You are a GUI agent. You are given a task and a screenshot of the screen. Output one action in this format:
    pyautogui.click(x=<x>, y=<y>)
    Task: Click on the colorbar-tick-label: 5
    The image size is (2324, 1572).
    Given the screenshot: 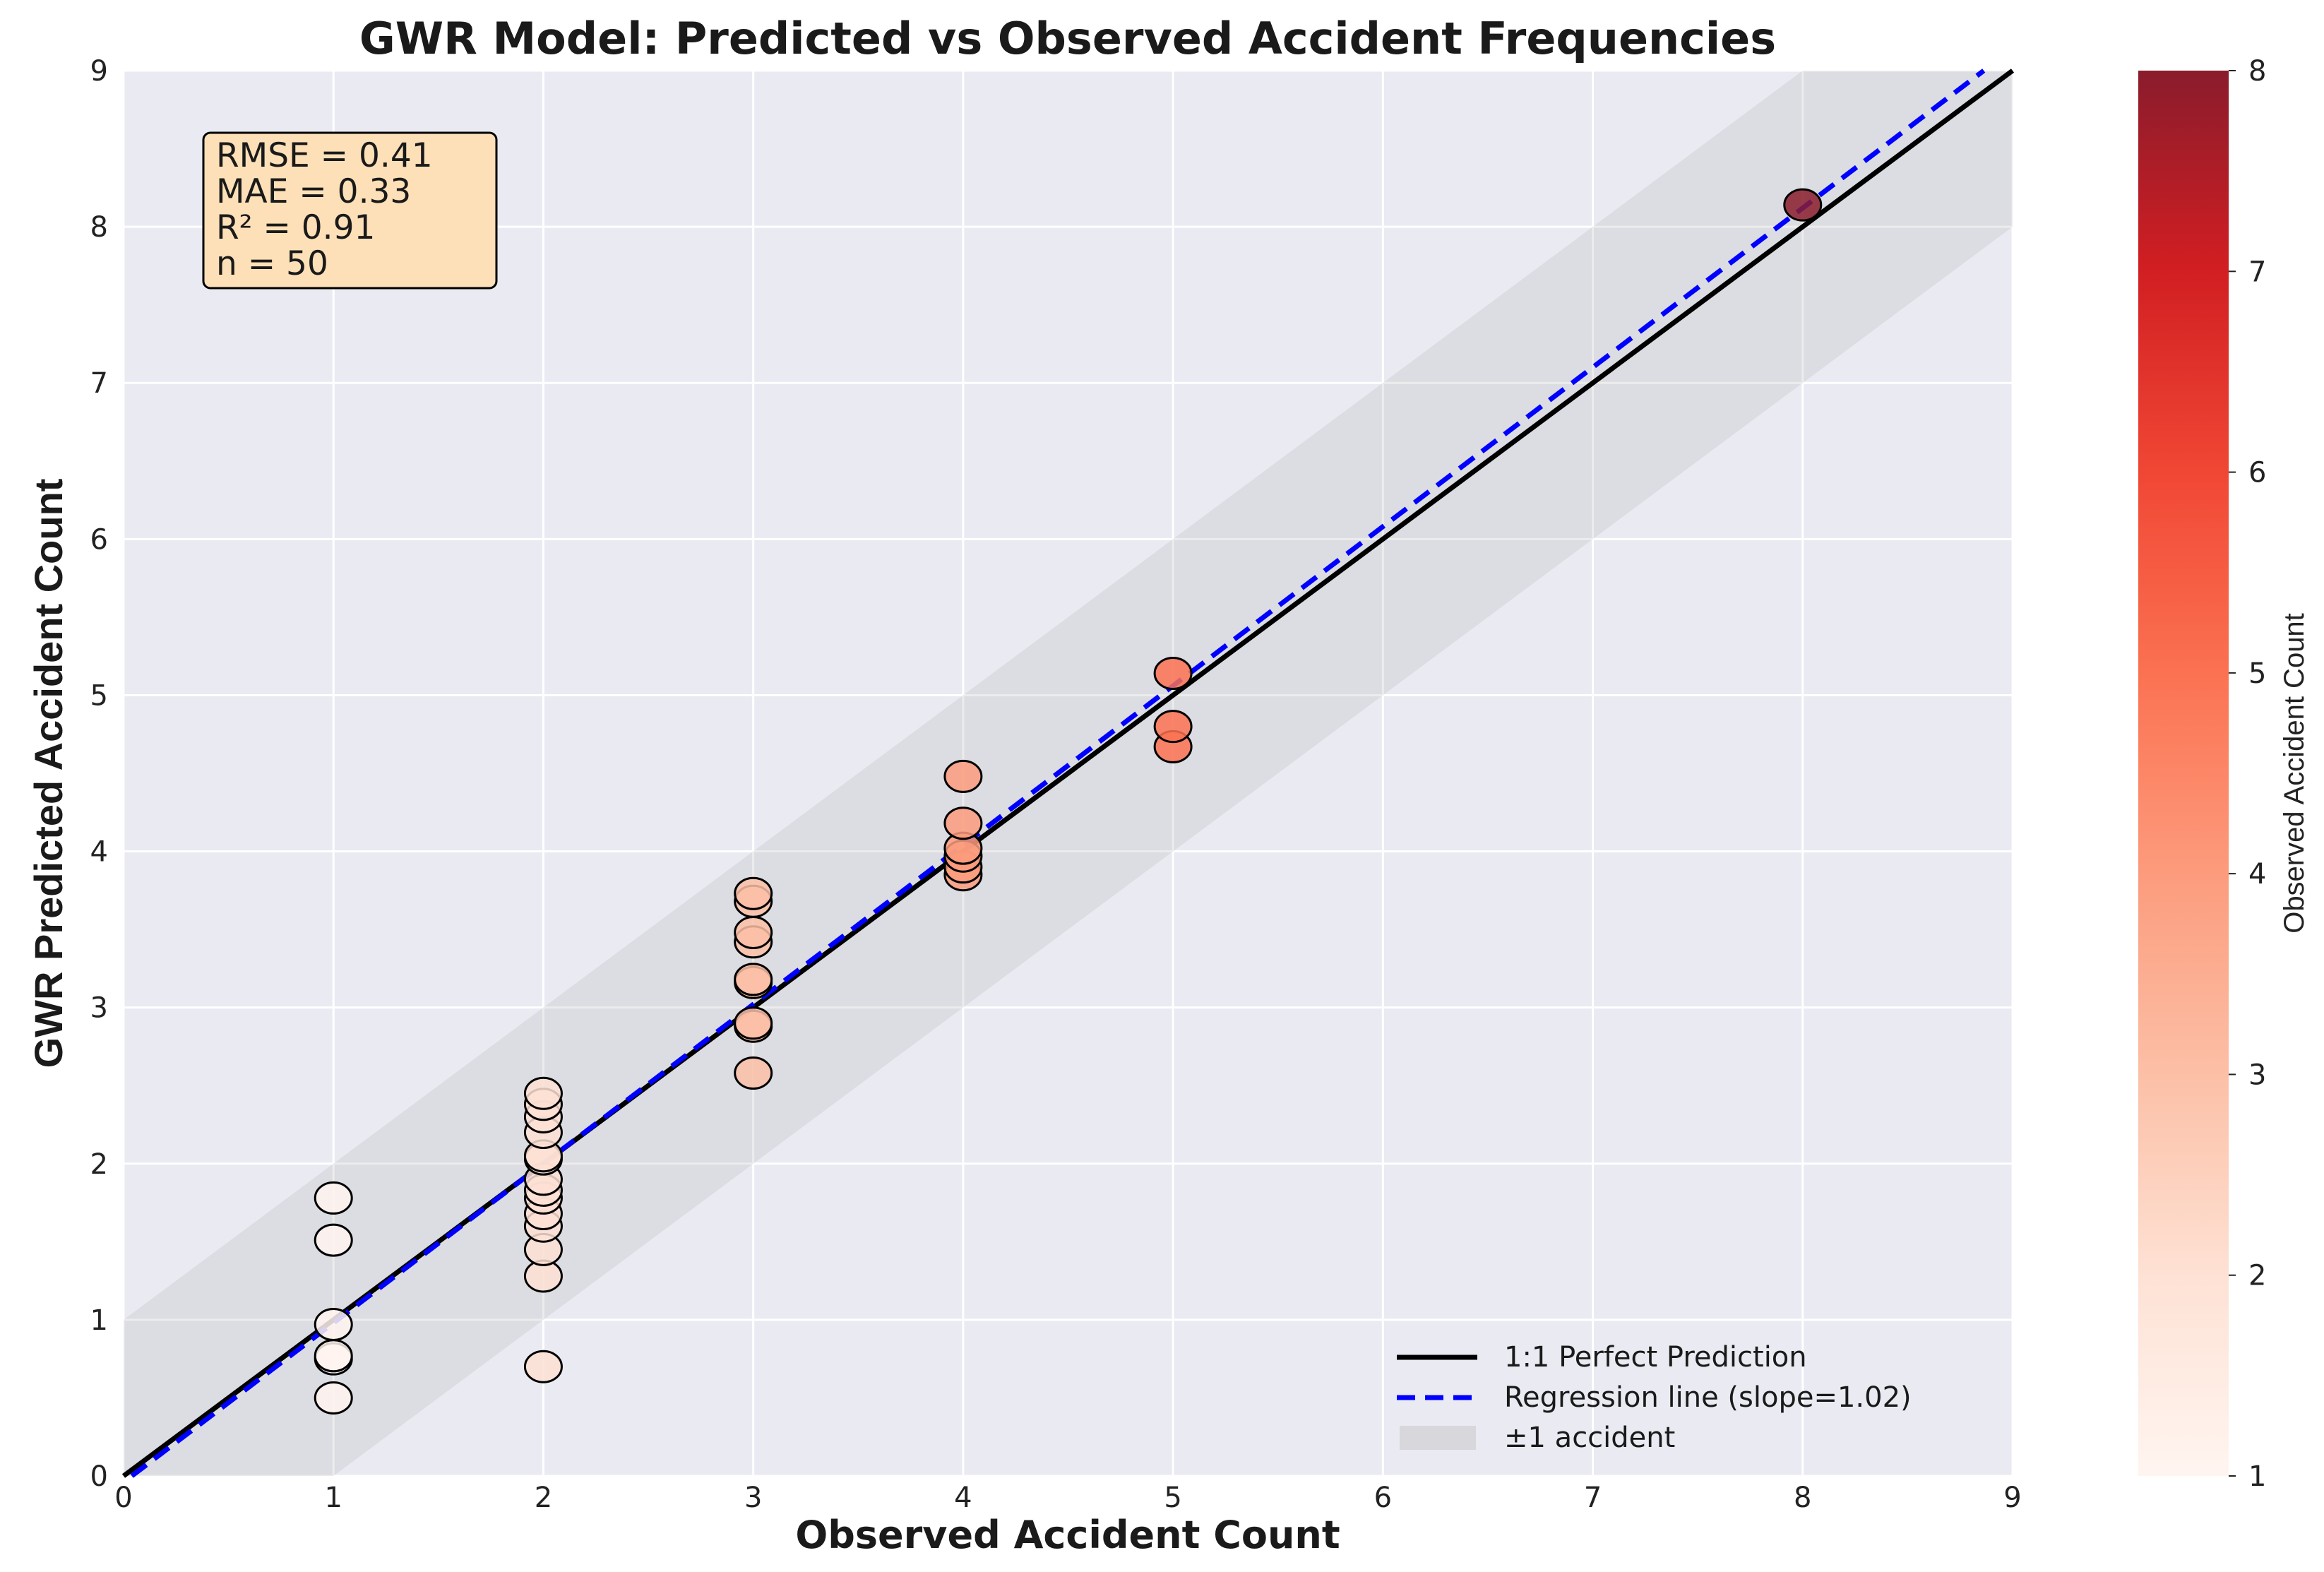 What is the action you would take?
    pyautogui.click(x=2257, y=673)
    